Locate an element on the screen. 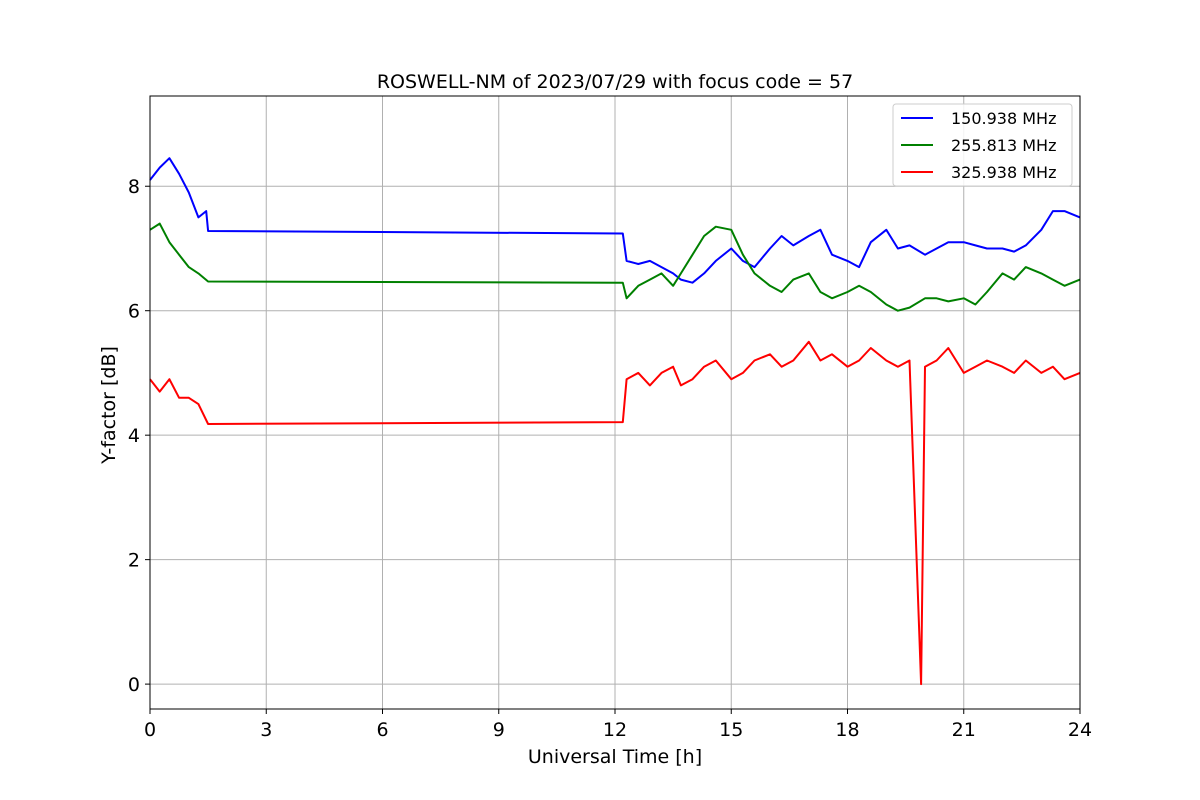 The width and height of the screenshot is (1200, 800). x-tick-label: 15 is located at coordinates (731, 730).